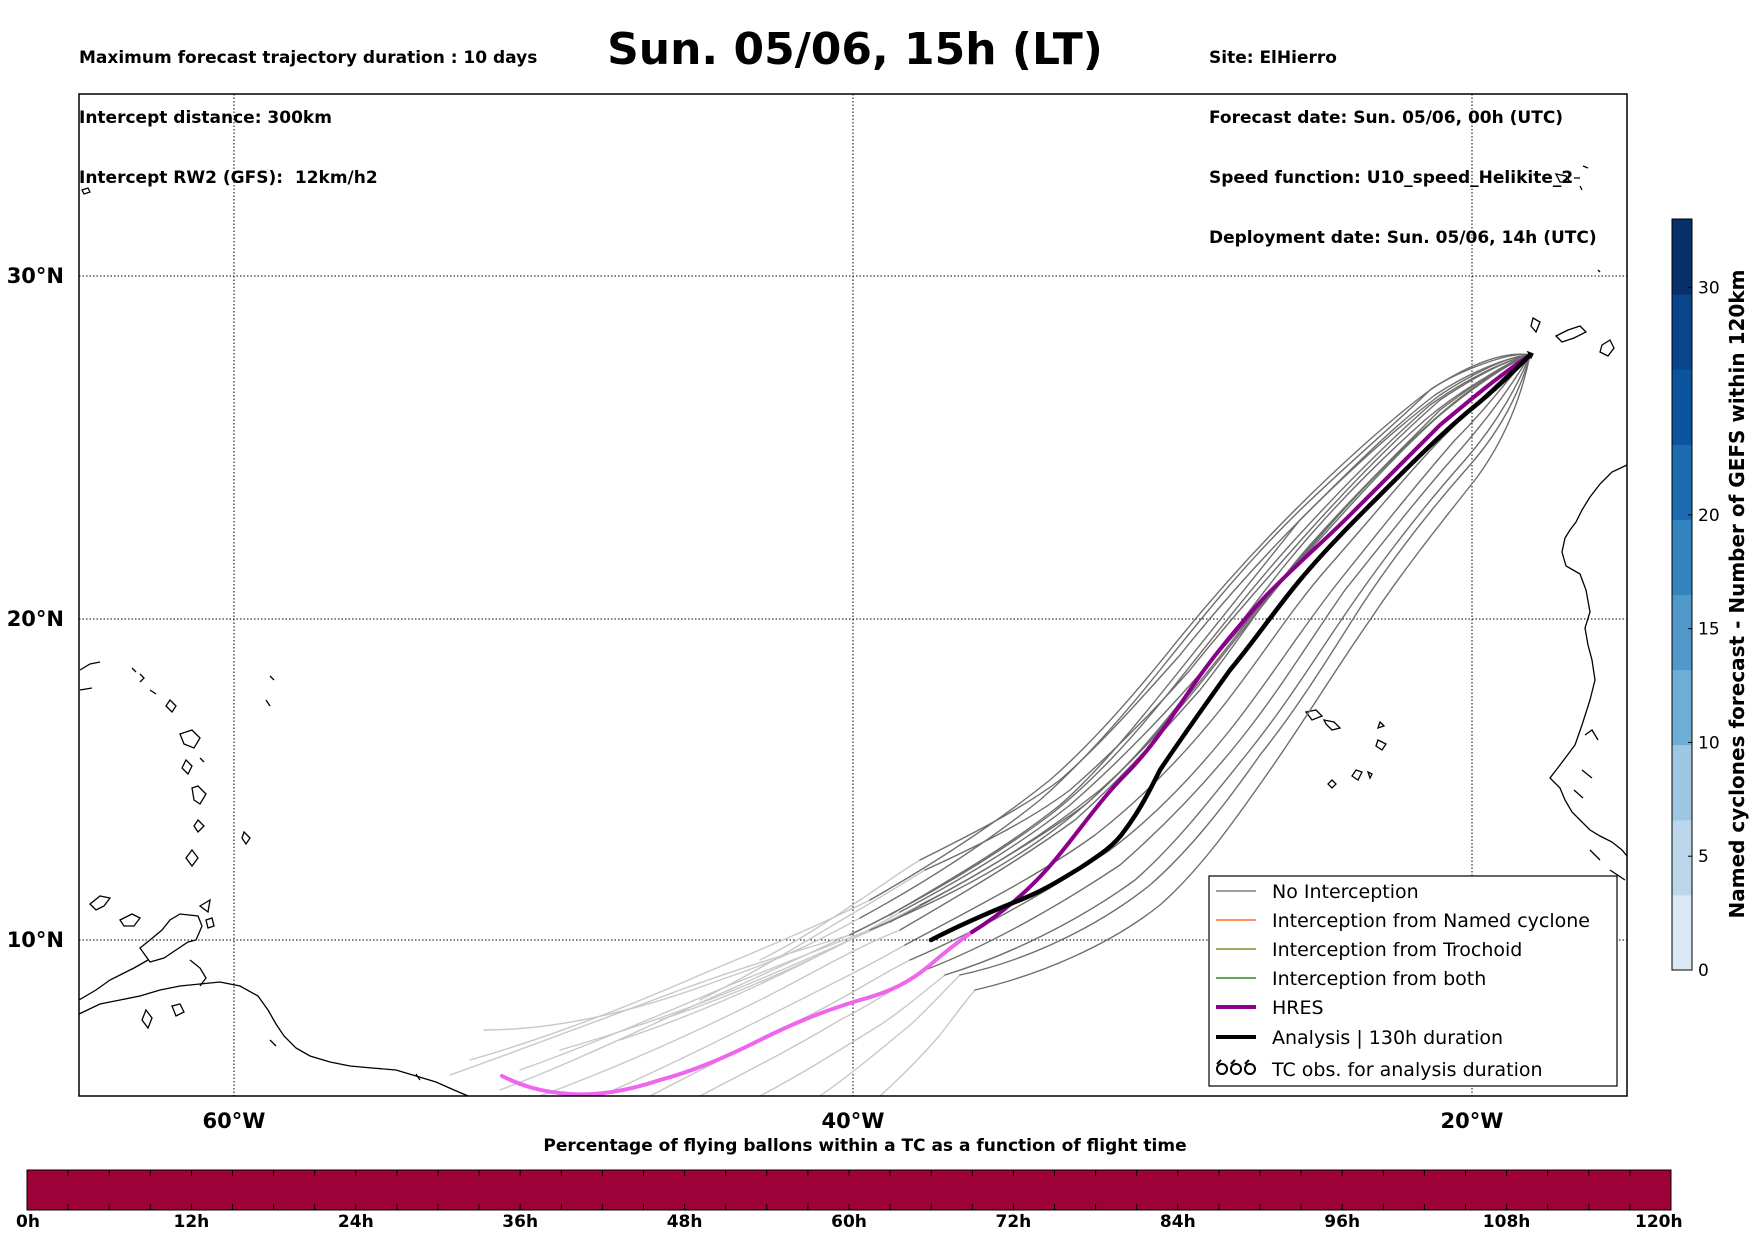 The width and height of the screenshot is (1752, 1241). Describe the element at coordinates (228, 178) in the screenshot. I see `header-left-line: Intercept RW2 (GFS): 12km/h2` at that location.